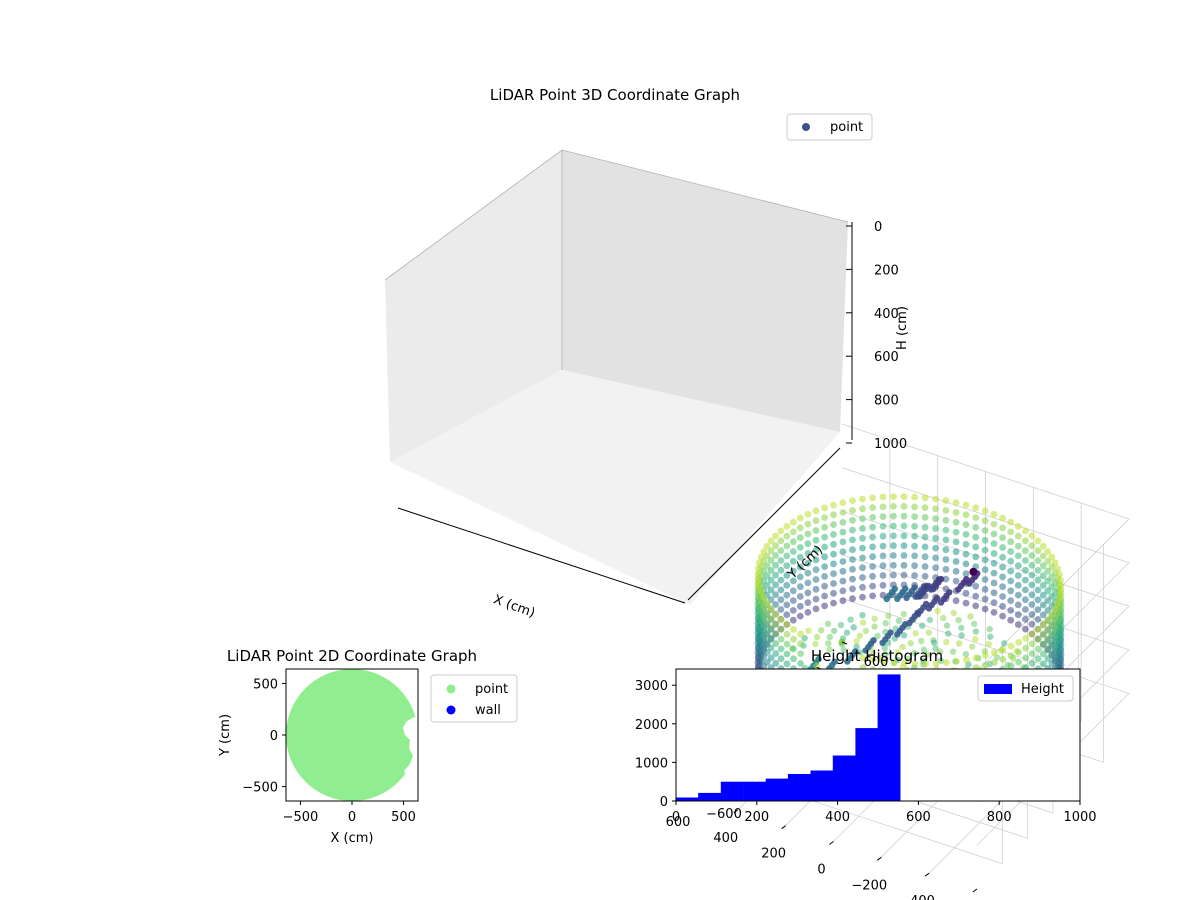 This screenshot has height=900, width=1200. What do you see at coordinates (352, 817) in the screenshot?
I see `x-tick-label-2d: 0` at bounding box center [352, 817].